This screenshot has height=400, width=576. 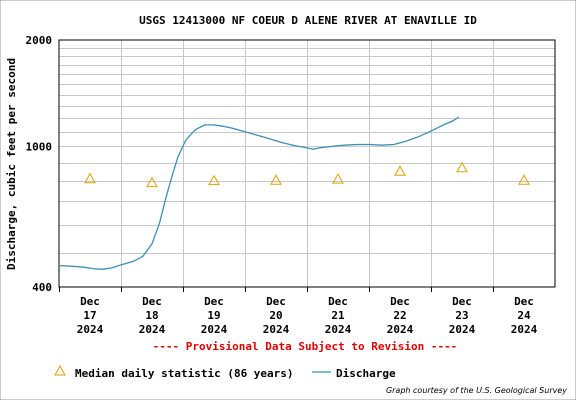 What do you see at coordinates (366, 373) in the screenshot?
I see `legend-discharge-label: Discharge` at bounding box center [366, 373].